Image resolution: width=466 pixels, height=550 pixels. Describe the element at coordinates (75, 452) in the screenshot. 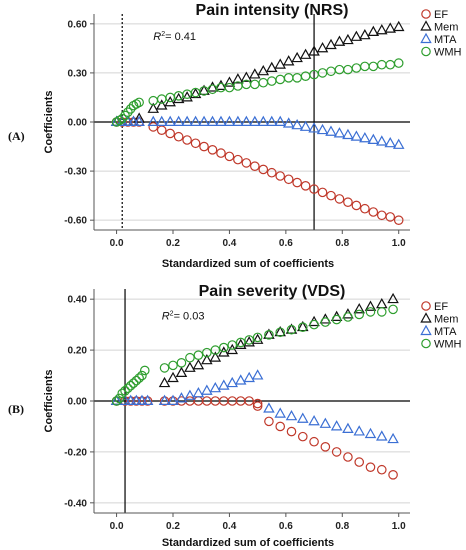

I see `y-tick-label: -0.20` at that location.